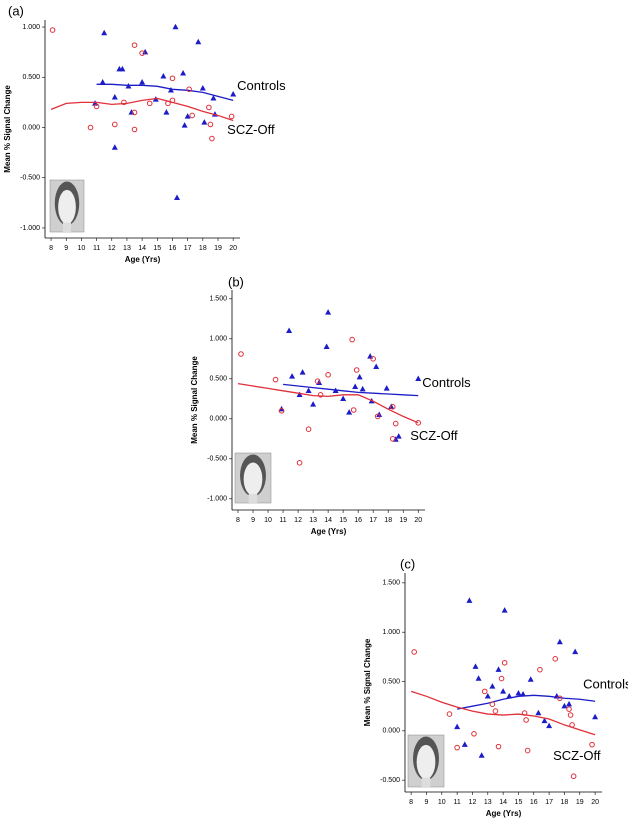  I want to click on x-axis-label: Age (Yrs), so click(143, 259).